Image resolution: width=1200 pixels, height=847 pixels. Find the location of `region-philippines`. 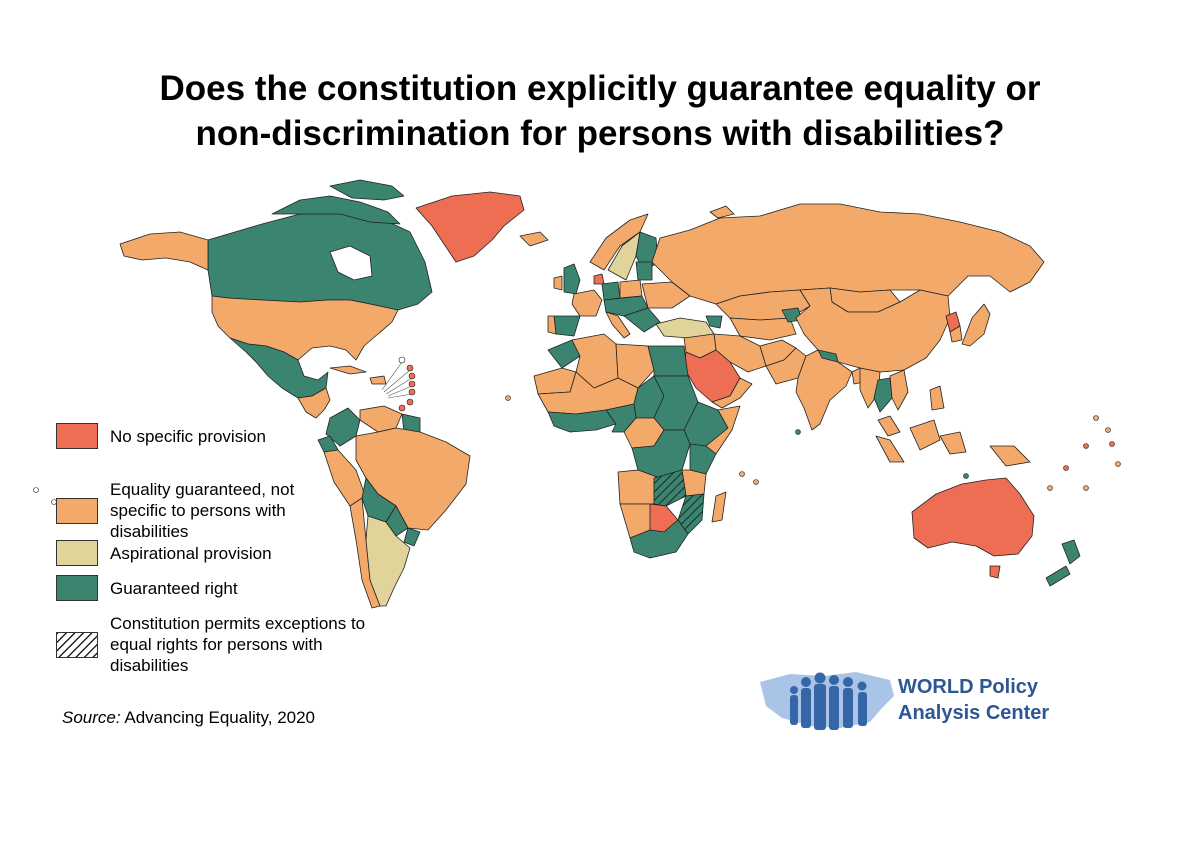

region-philippines is located at coordinates (937, 398).